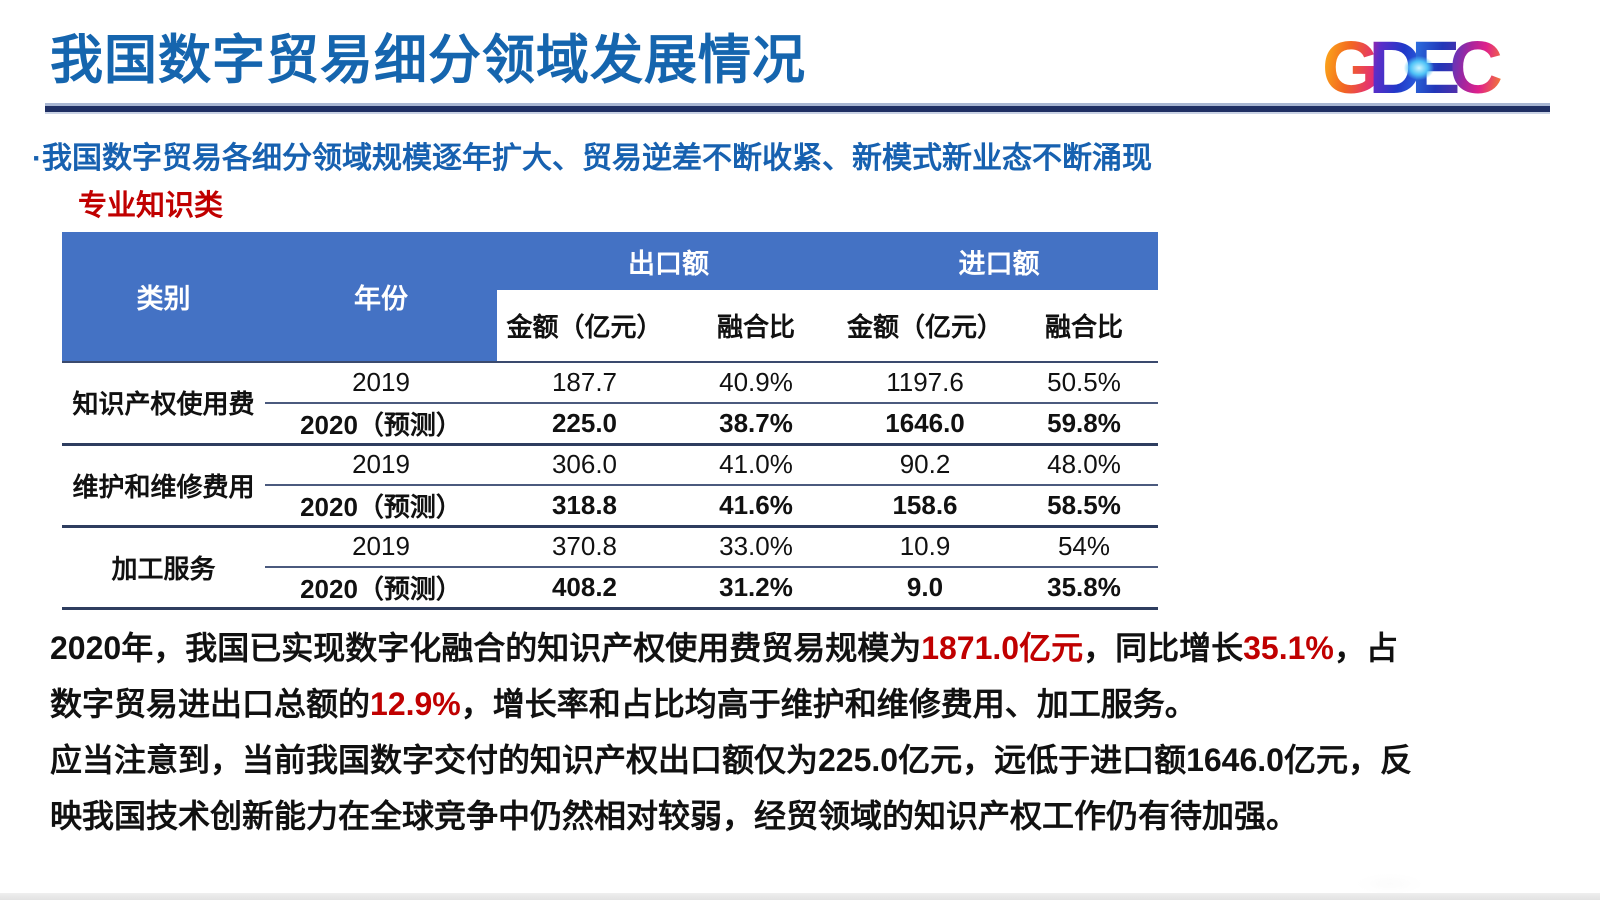 The width and height of the screenshot is (1600, 900). I want to click on col-header-import-group: 进口额, so click(999, 261).